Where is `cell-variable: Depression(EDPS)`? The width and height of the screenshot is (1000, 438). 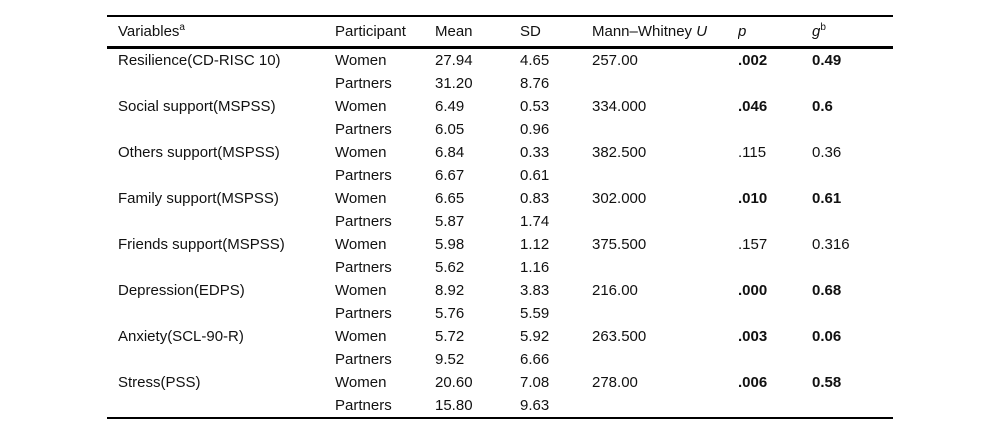 cell-variable: Depression(EDPS) is located at coordinates (181, 290).